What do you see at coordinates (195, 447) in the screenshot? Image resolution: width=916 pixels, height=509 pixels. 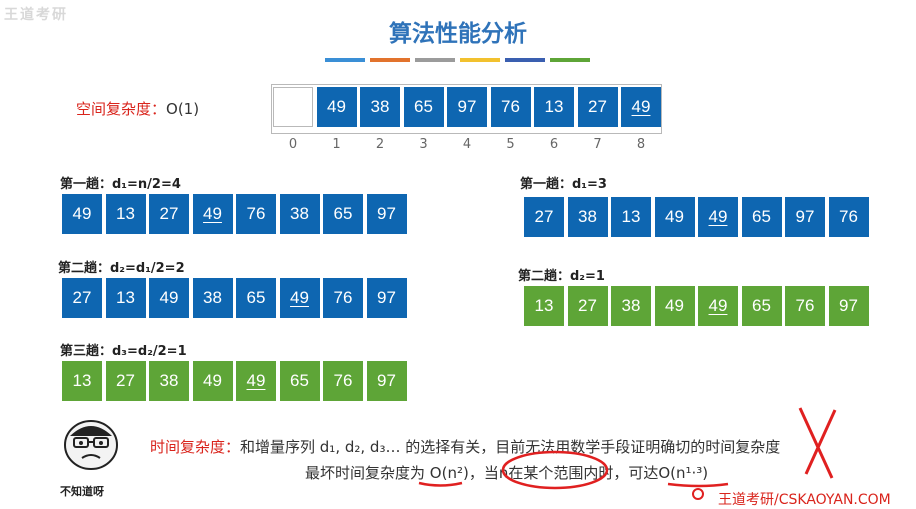 I see `time-complexity-label: 时间复杂度：` at bounding box center [195, 447].